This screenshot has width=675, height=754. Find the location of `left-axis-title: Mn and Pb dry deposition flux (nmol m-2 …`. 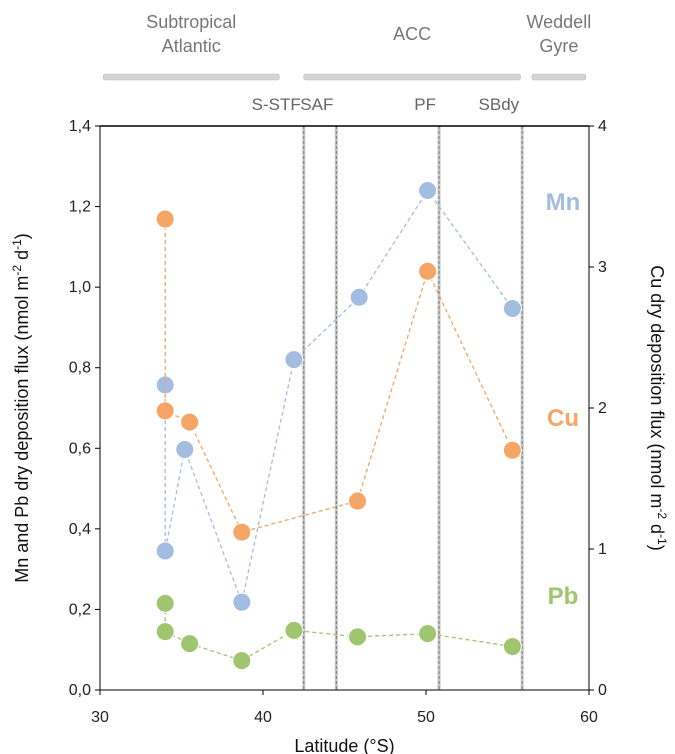

left-axis-title: Mn and Pb dry deposition flux (nmol m-2 … is located at coordinates (21, 408).